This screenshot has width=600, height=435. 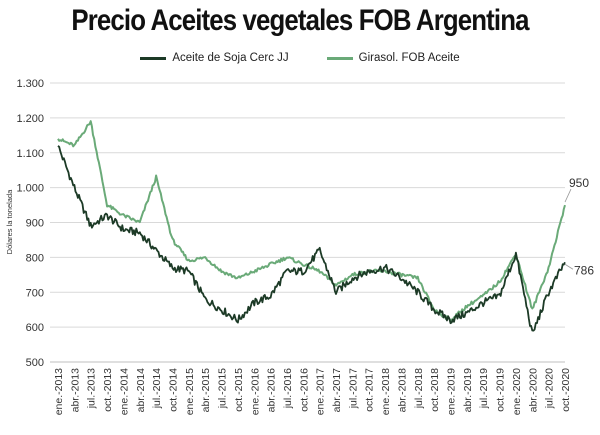 What do you see at coordinates (239, 390) in the screenshot?
I see `x-tick-label: oct.-2015` at bounding box center [239, 390].